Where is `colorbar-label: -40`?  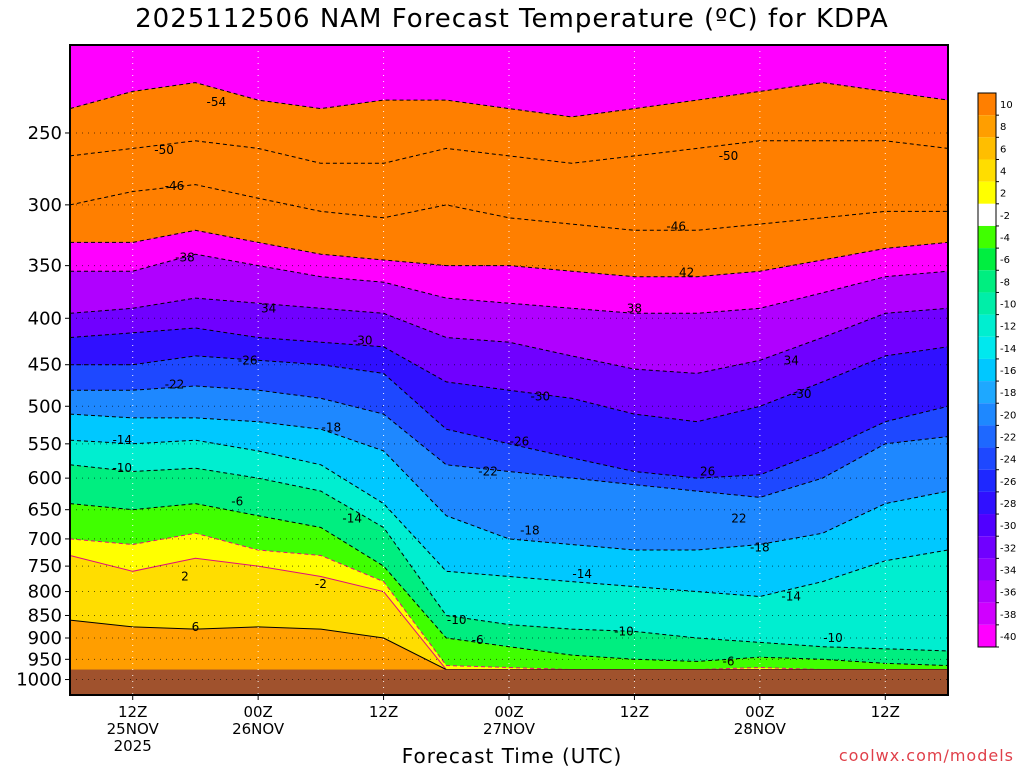 colorbar-label: -40 is located at coordinates (1008, 637).